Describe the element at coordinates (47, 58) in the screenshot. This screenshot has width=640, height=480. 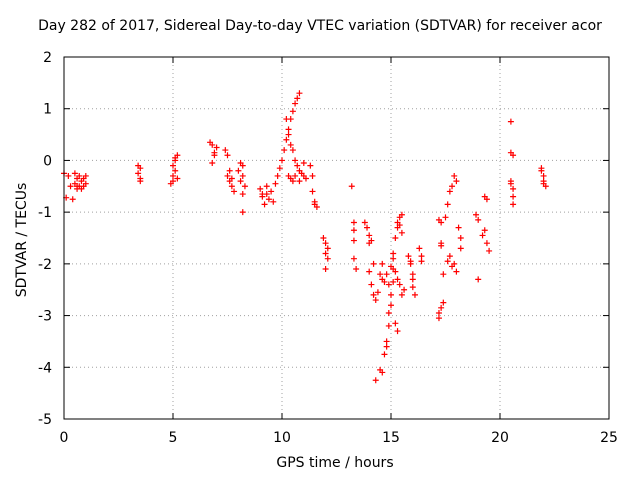
I see `y-tick-label: 2` at that location.